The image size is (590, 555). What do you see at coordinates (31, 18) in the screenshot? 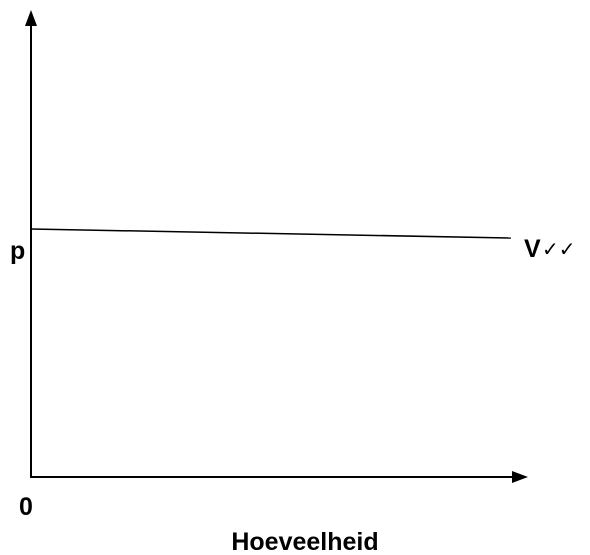
I see `y-axis-arrow` at bounding box center [31, 18].